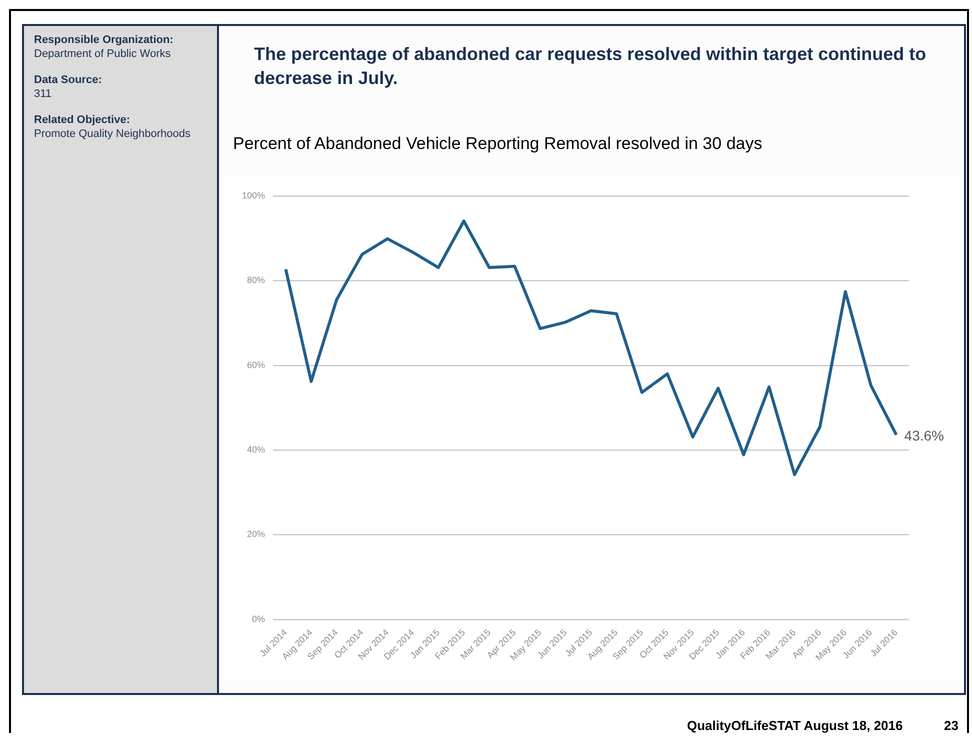 The width and height of the screenshot is (972, 737). What do you see at coordinates (591, 66) in the screenshot?
I see `chart-title: The percentage of abandoned car requests resolved within target continued to decrease in July.` at bounding box center [591, 66].